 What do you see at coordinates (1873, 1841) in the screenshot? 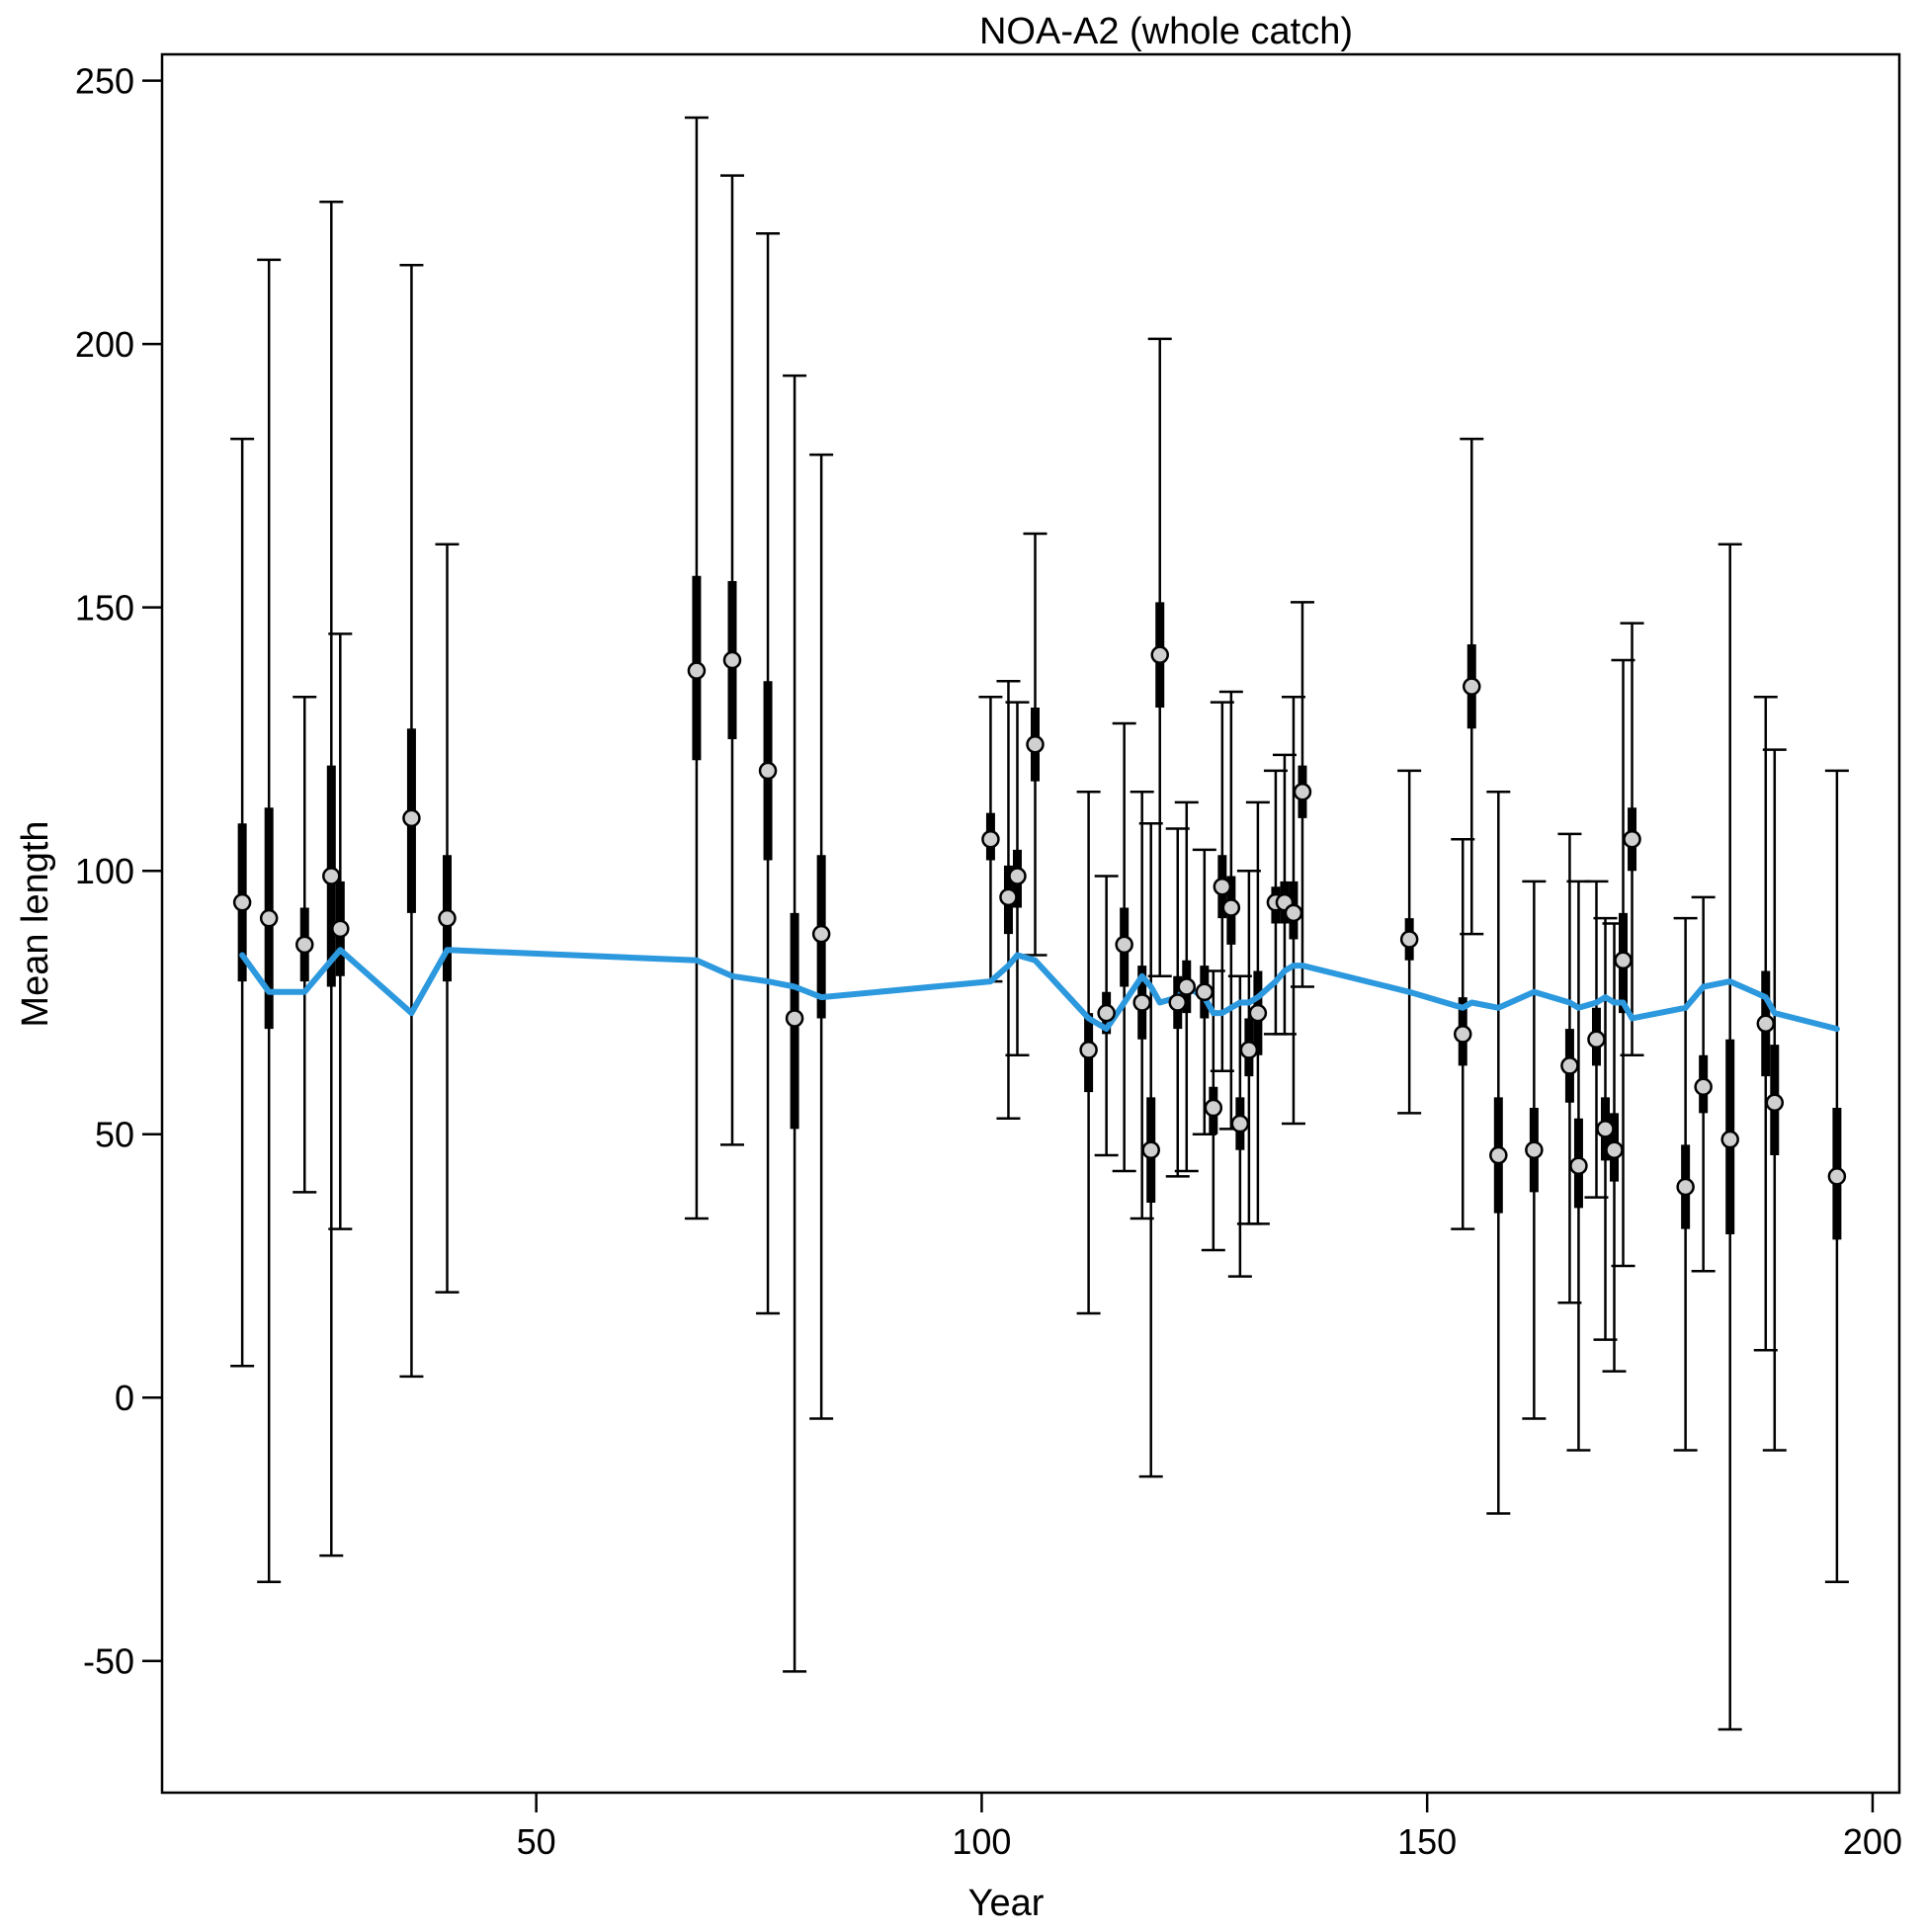
I see `x-tick-label: 200` at bounding box center [1873, 1841].